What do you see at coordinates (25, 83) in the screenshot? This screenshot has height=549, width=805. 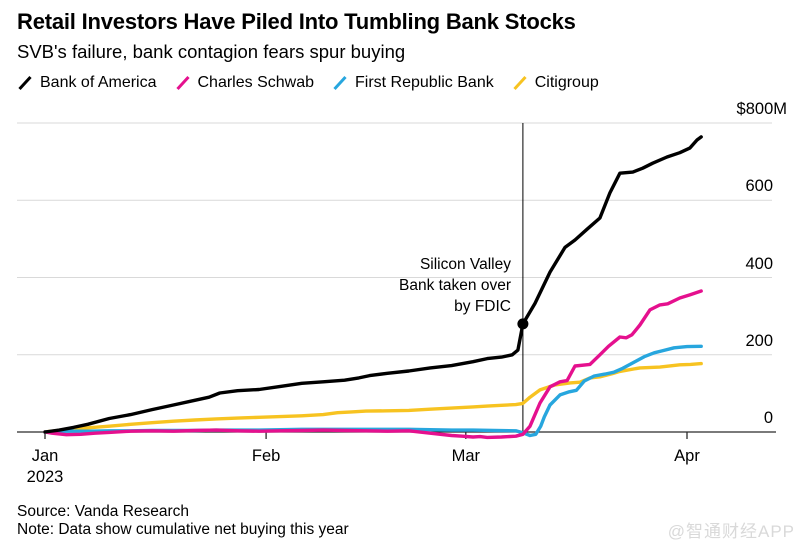 I see `legend-slash-icon-bofa` at bounding box center [25, 83].